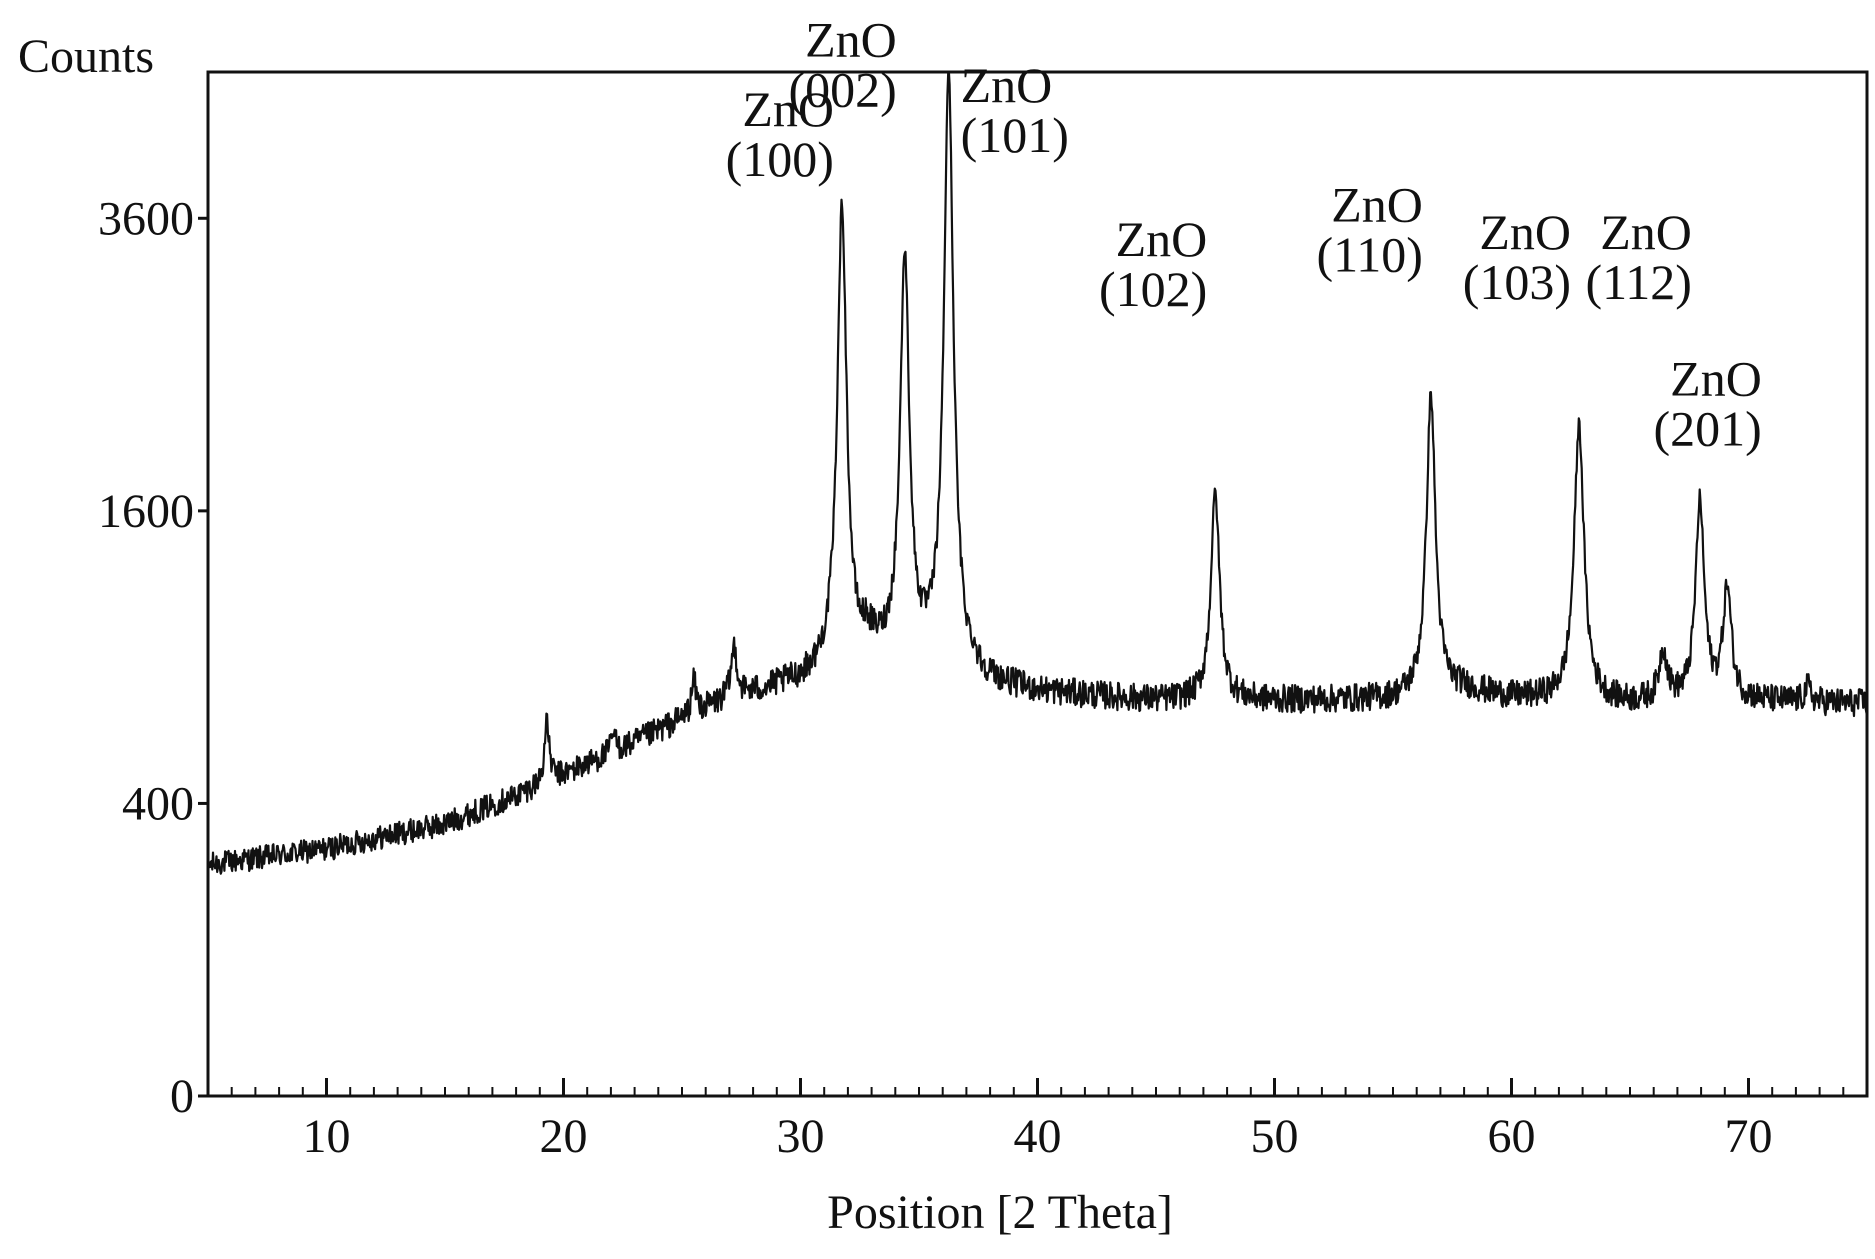 The width and height of the screenshot is (1875, 1259). What do you see at coordinates (780, 159) in the screenshot?
I see `peak-label-line: (100)` at bounding box center [780, 159].